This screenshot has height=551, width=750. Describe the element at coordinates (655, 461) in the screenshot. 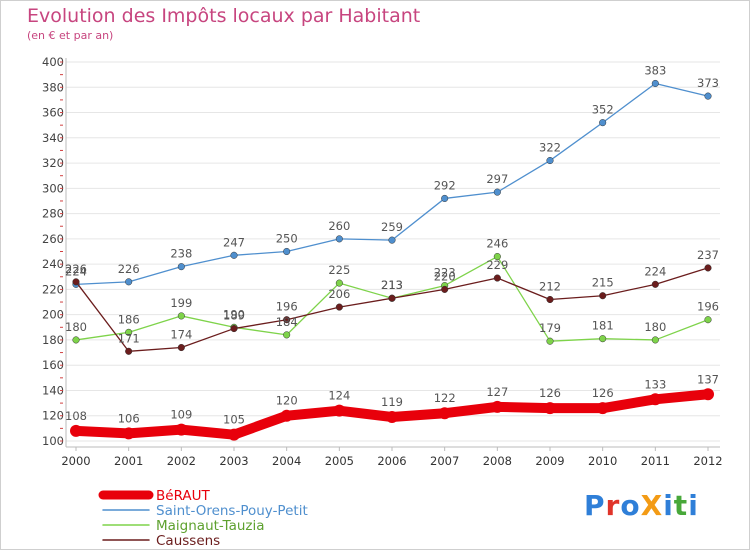

I see `x-tick-label: 2011` at that location.